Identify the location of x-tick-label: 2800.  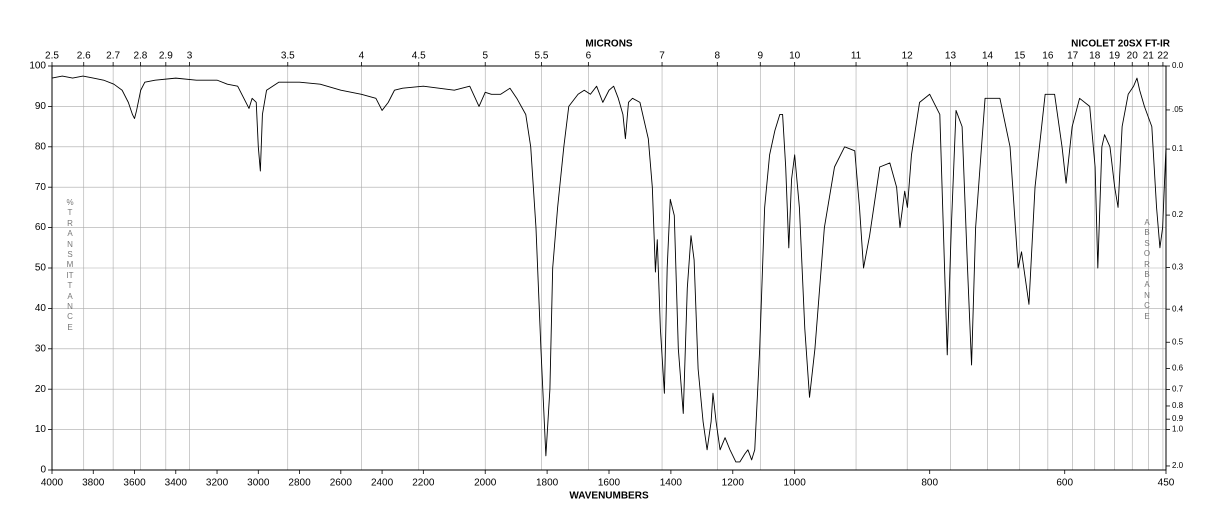
(299, 483).